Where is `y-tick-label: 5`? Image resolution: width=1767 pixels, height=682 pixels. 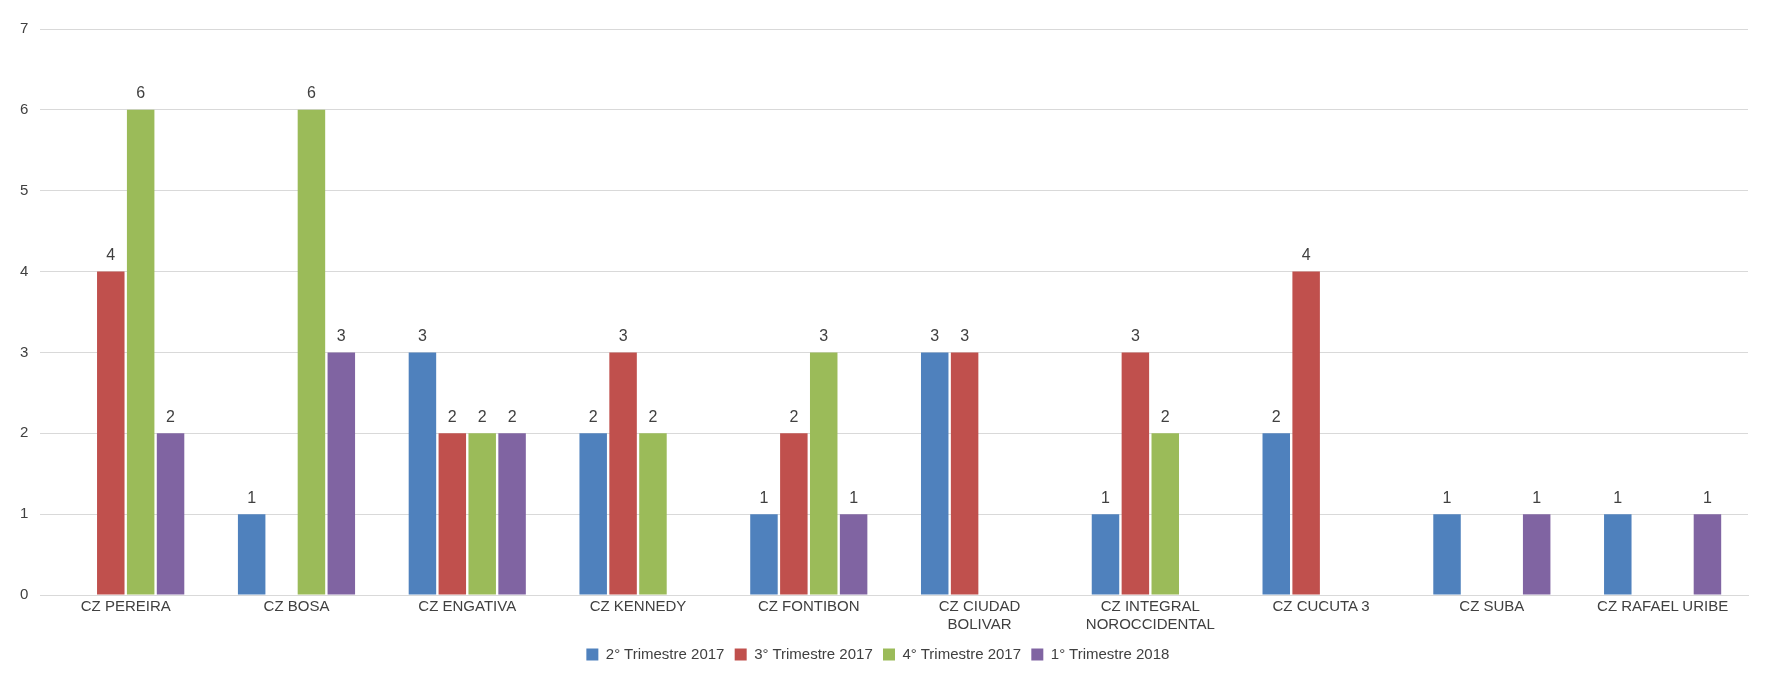 y-tick-label: 5 is located at coordinates (24, 189).